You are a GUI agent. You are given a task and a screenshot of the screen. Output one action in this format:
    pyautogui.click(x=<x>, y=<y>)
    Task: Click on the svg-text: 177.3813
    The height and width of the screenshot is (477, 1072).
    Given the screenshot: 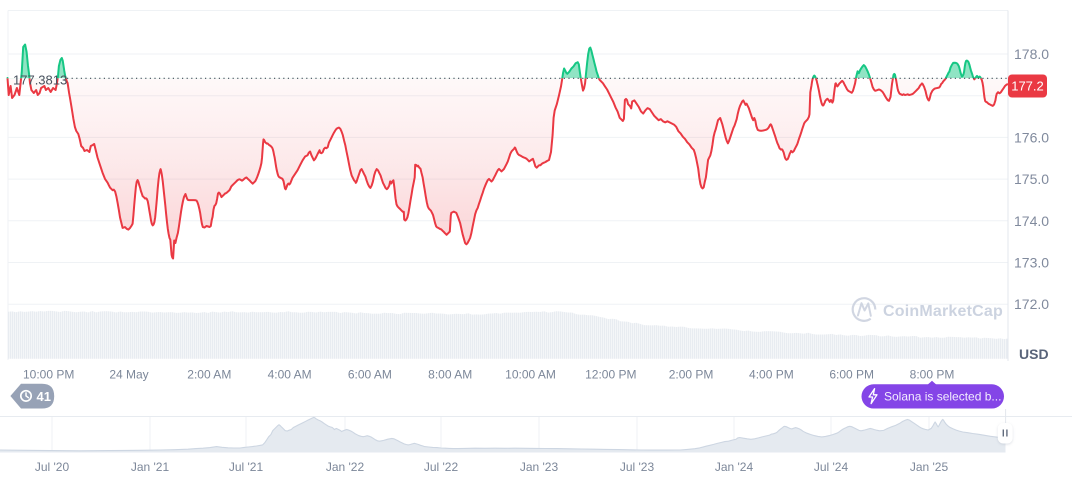 What is the action you would take?
    pyautogui.click(x=40, y=80)
    